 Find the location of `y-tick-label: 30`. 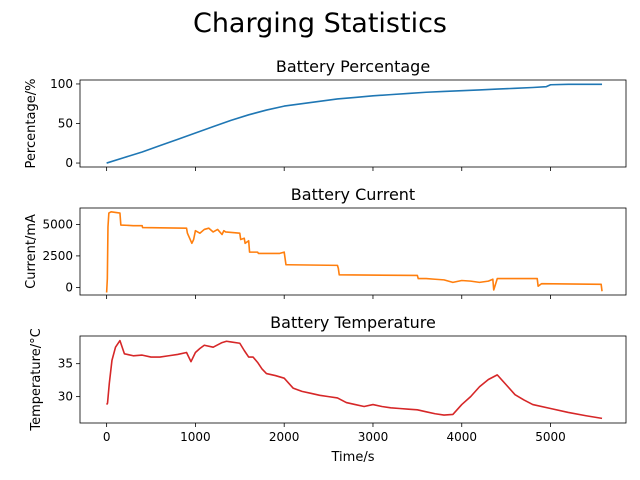

y-tick-label: 30 is located at coordinates (65, 397).